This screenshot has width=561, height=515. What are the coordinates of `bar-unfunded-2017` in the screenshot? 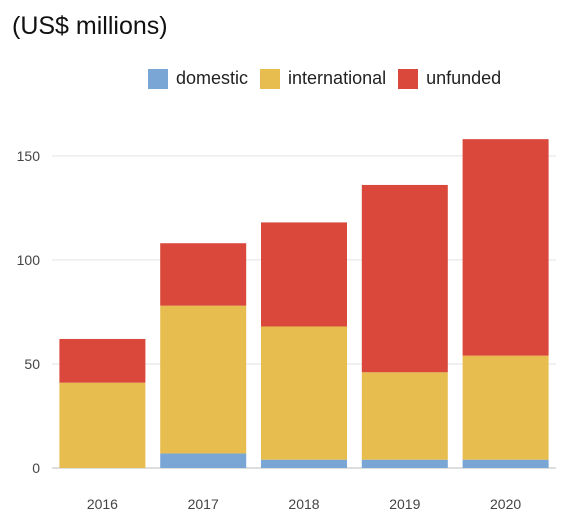 It's located at (203, 274).